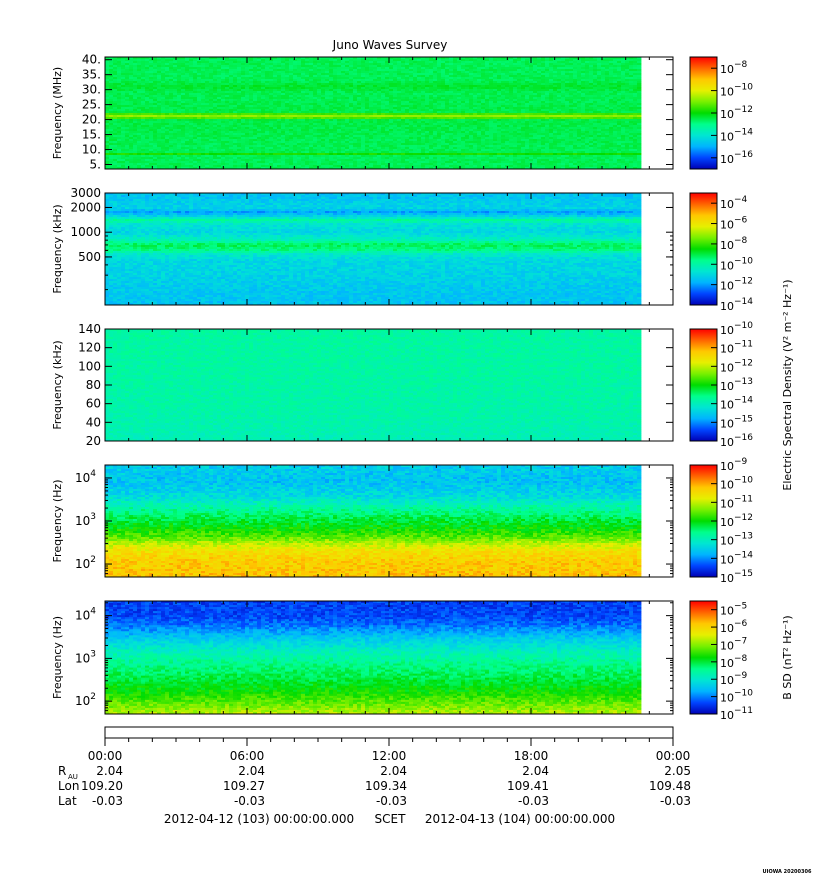 This screenshot has width=815, height=880. What do you see at coordinates (91, 75) in the screenshot?
I see `y-tick-label: 35.` at bounding box center [91, 75].